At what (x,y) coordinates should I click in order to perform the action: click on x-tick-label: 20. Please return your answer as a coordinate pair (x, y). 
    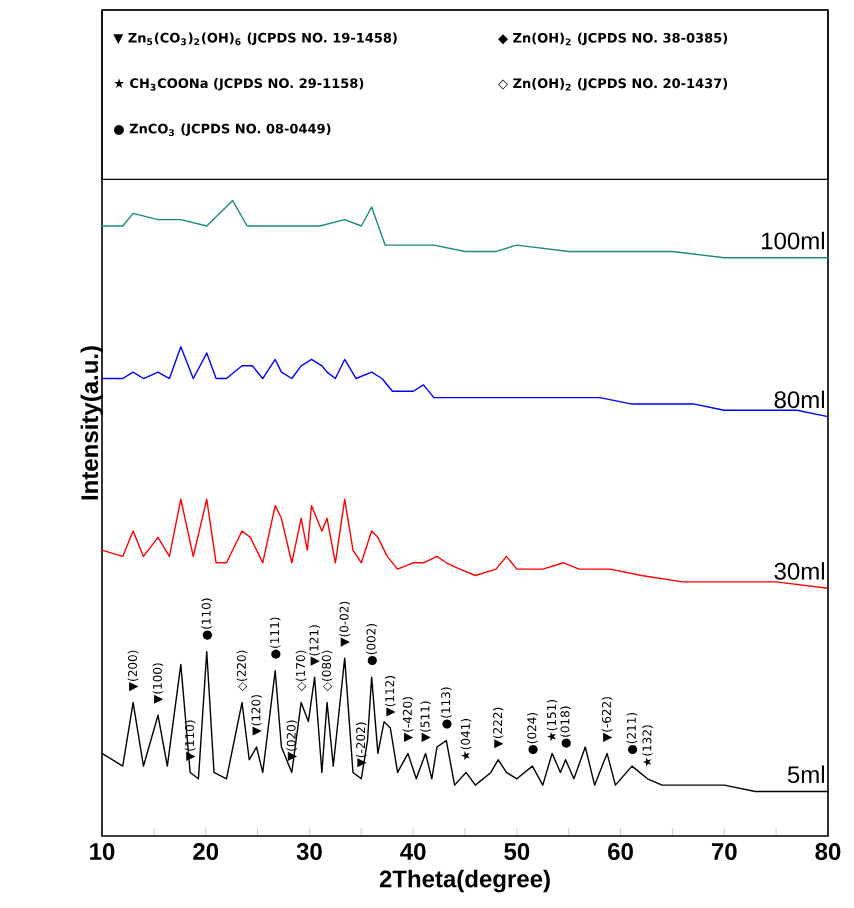
    Looking at the image, I should click on (206, 852).